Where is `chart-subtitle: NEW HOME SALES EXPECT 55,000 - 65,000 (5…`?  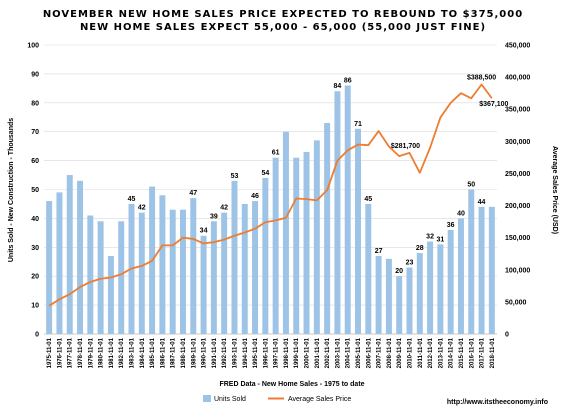 chart-subtitle: NEW HOME SALES EXPECT 55,000 - 65,000 (5… is located at coordinates (283, 27).